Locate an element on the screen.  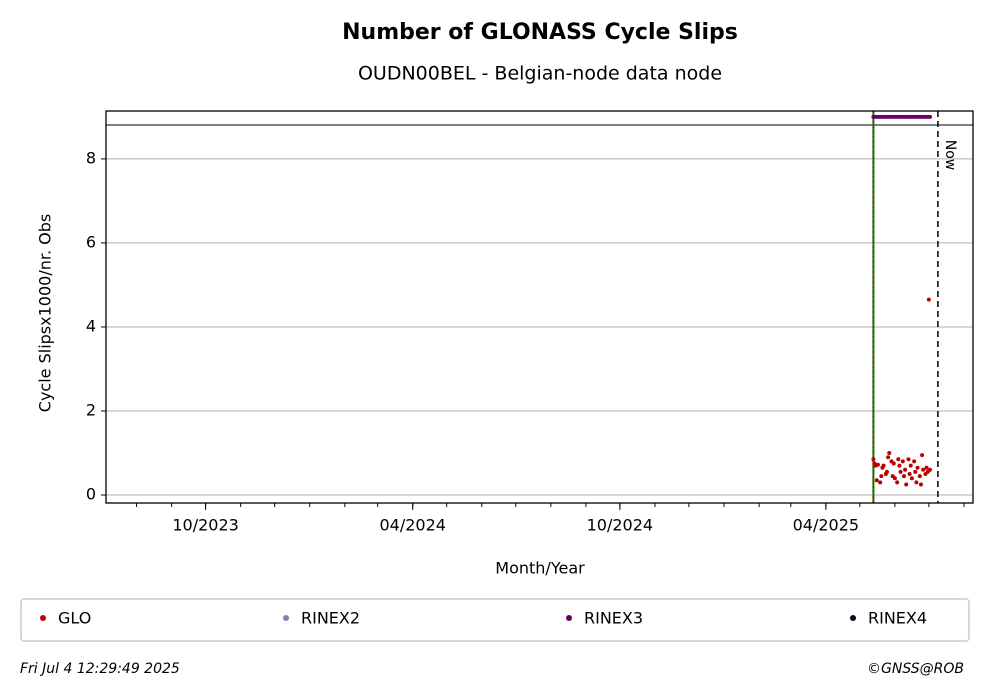
footer-date: Fri Jul 4 12:29:49 2025 is located at coordinates (100, 669).